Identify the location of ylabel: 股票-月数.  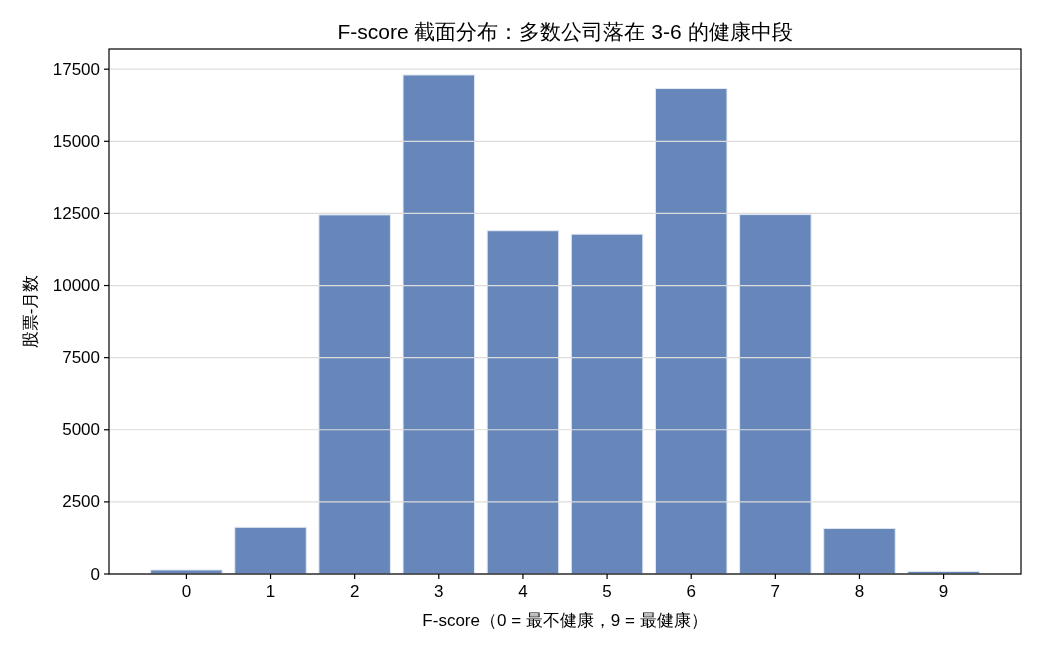
(30, 311).